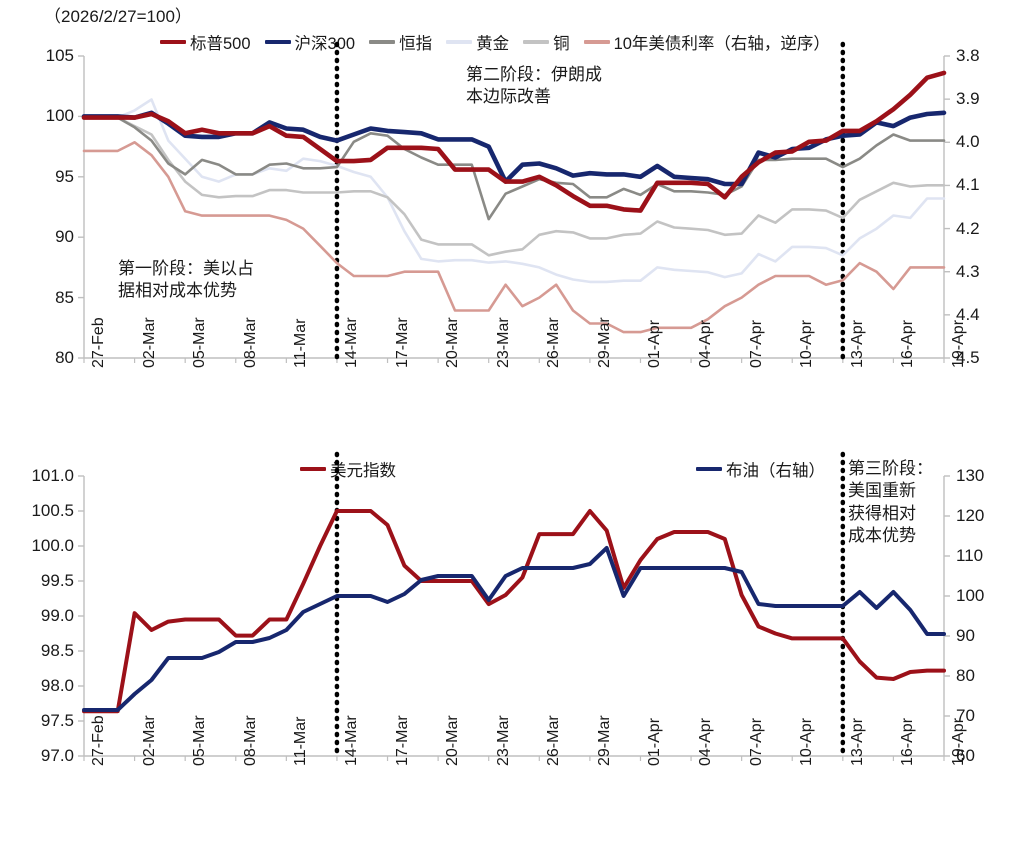 The image size is (1024, 843). Describe the element at coordinates (604, 740) in the screenshot. I see `bottom-x-tick: 29-Mar` at that location.